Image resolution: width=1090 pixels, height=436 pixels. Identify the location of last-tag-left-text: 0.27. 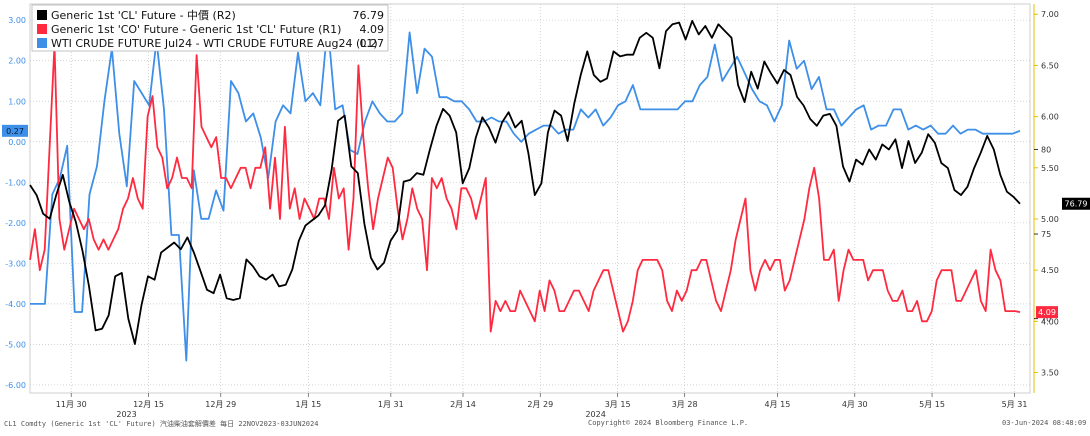
(15, 131).